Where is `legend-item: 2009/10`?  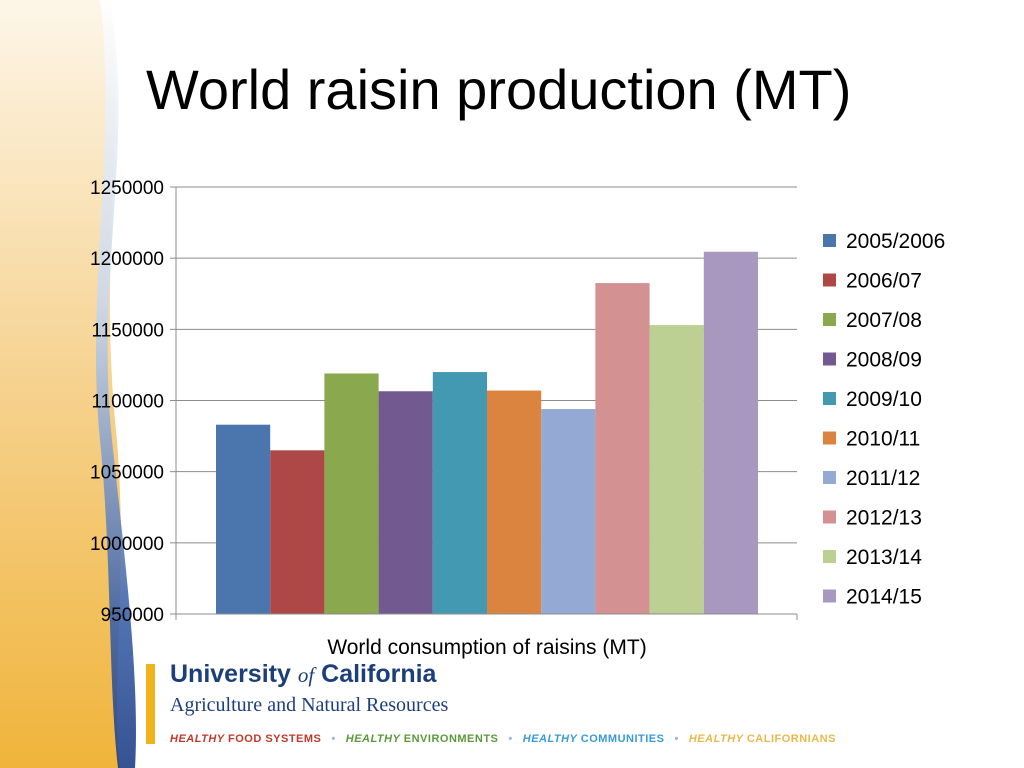
legend-item: 2009/10 is located at coordinates (872, 399).